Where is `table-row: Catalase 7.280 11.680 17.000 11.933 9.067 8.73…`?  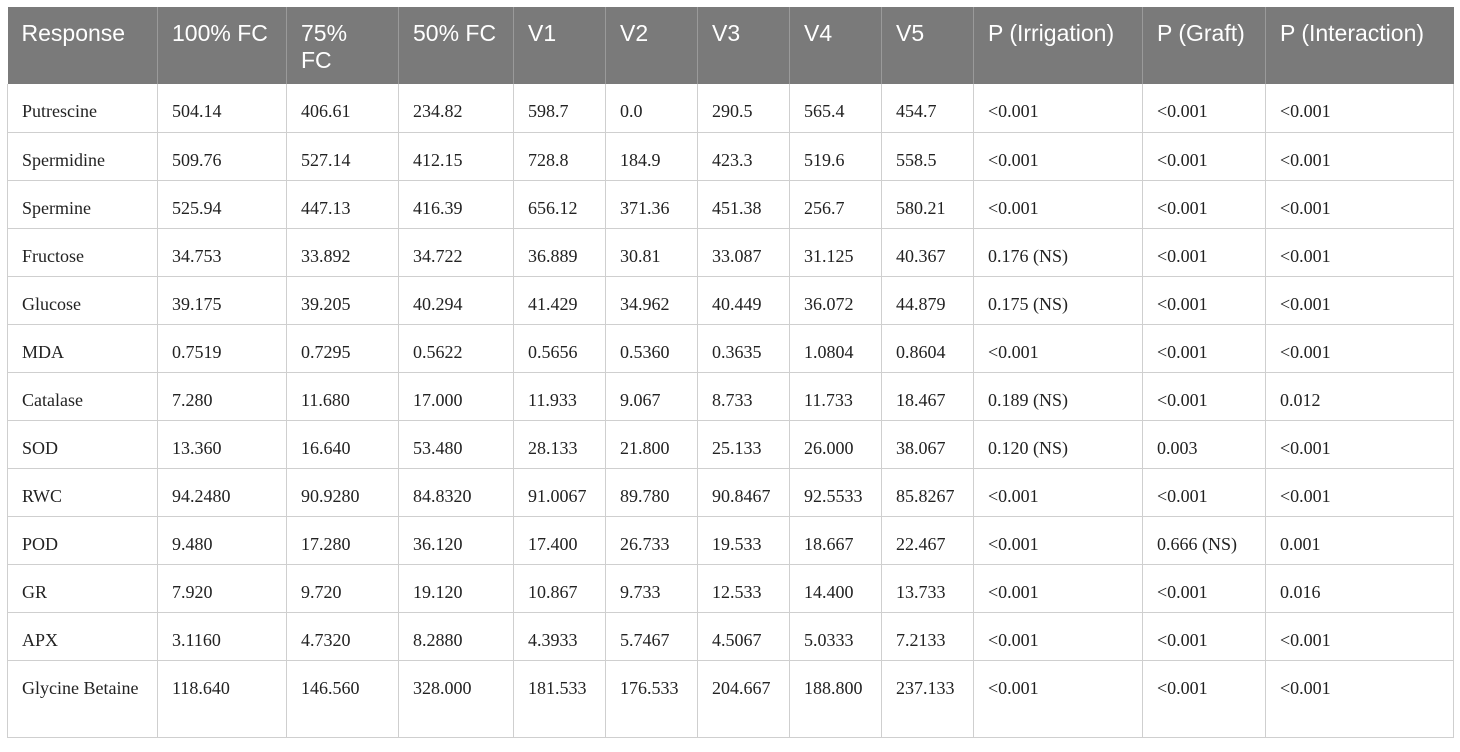
table-row: Catalase 7.280 11.680 17.000 11.933 9.067 8.73… is located at coordinates (730, 396).